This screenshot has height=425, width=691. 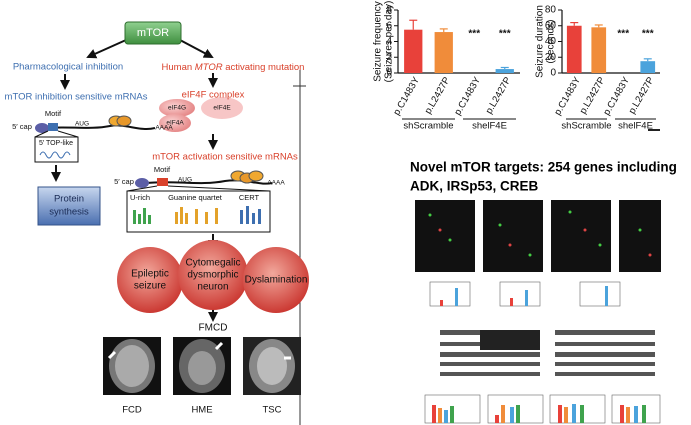 I want to click on mrna-label: mTOR inhibition sensitive mRNAs, so click(x=76, y=97).